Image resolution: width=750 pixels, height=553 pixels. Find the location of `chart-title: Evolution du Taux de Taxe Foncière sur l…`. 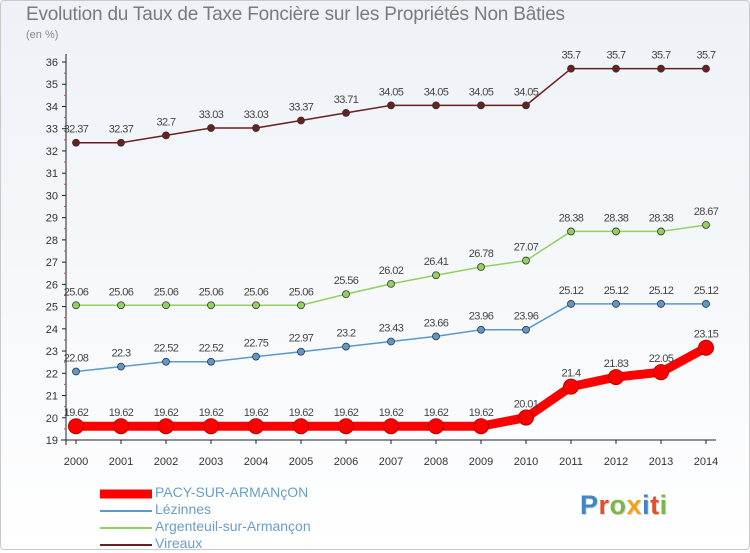

chart-title: Evolution du Taux de Taxe Foncière sur l… is located at coordinates (295, 14).